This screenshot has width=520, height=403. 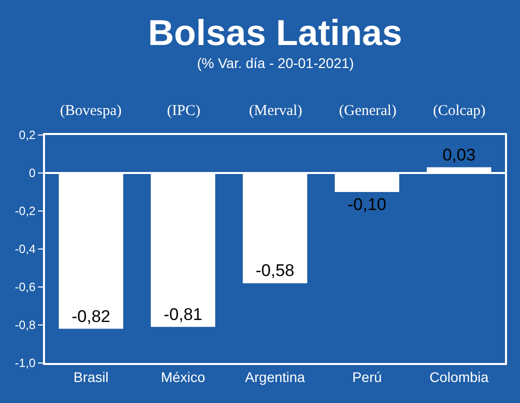 What do you see at coordinates (275, 63) in the screenshot?
I see `chart-subtitle: (% Var. día - 20-01-2021)` at bounding box center [275, 63].